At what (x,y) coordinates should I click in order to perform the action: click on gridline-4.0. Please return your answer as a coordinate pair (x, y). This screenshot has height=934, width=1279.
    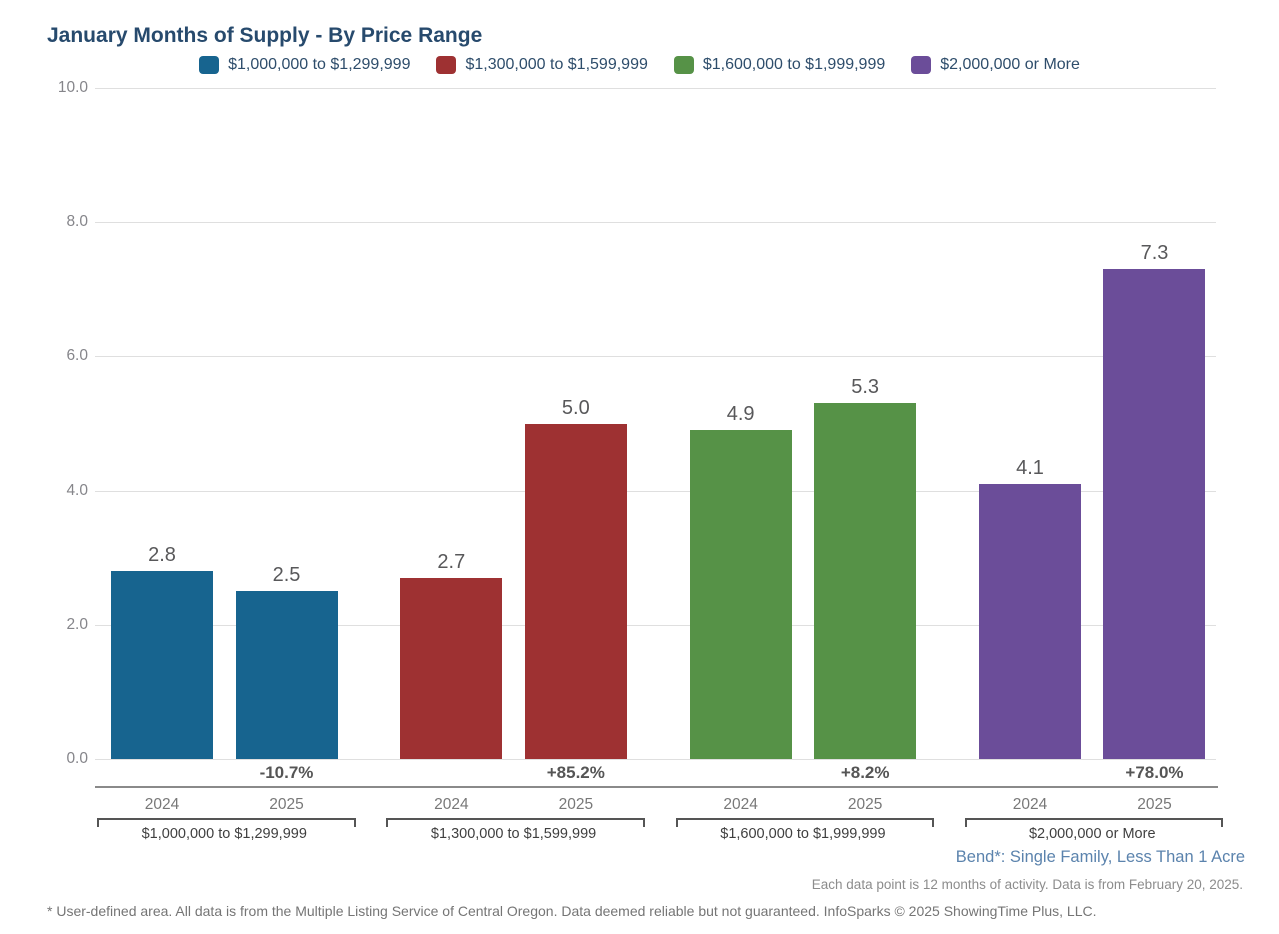
    Looking at the image, I should click on (655, 491).